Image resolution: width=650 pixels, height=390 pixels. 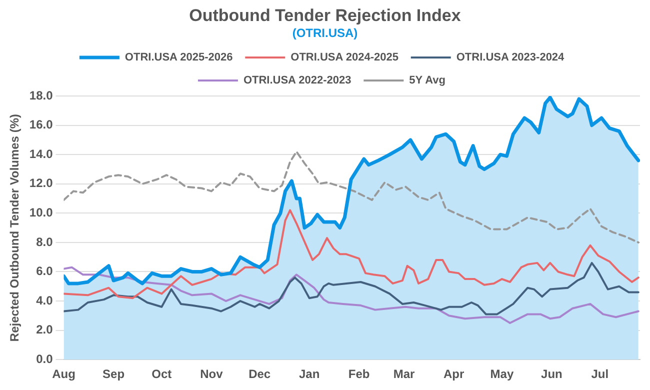 I want to click on legend-label: OTRI.USA 2023-2024, so click(x=511, y=58).